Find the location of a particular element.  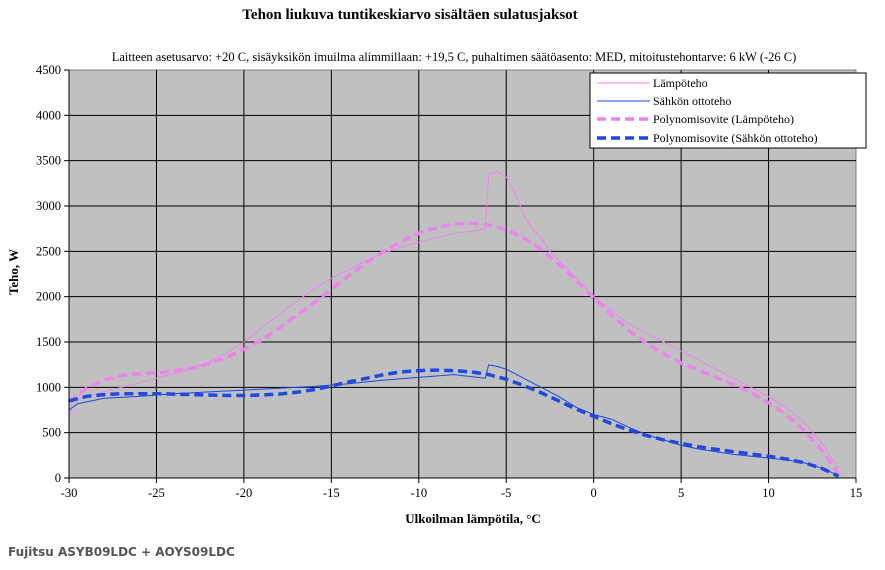

legend-label-lampoteho: Lämpöteho is located at coordinates (680, 83).